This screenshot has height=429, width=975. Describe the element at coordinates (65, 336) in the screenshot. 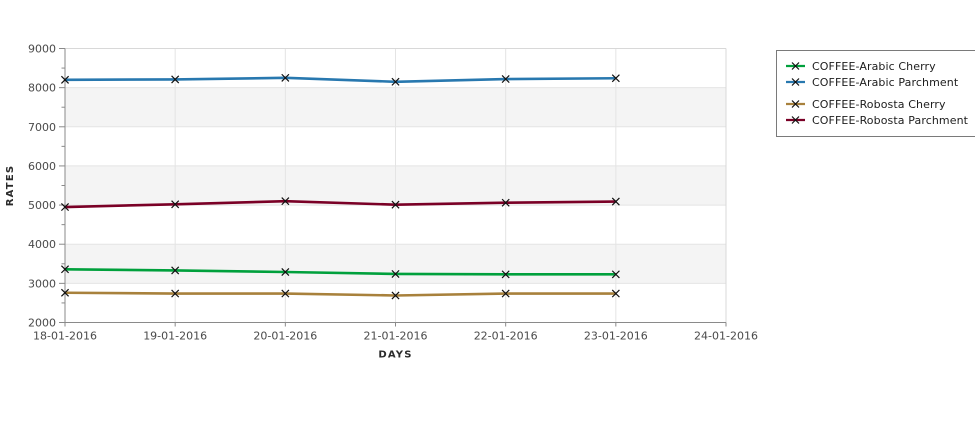

I see `x-tick-label: 18-01-2016` at that location.